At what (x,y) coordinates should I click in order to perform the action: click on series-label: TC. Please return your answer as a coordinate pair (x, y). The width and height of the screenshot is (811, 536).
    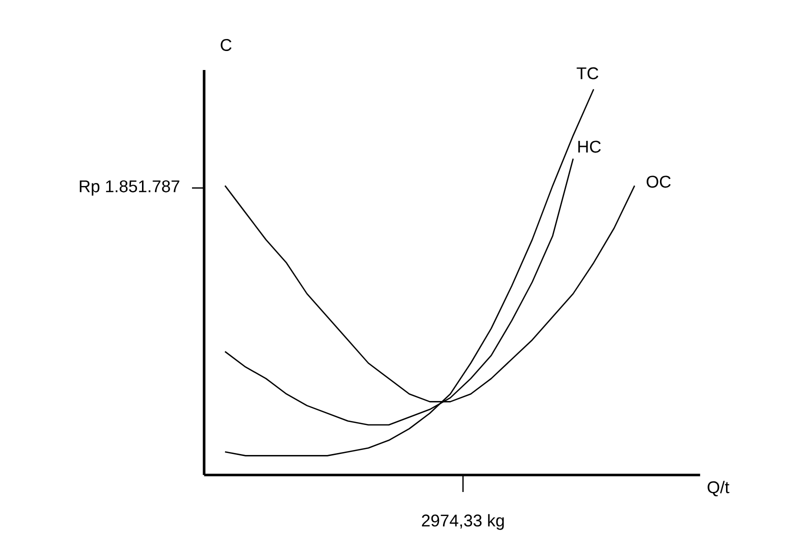
    Looking at the image, I should click on (587, 73).